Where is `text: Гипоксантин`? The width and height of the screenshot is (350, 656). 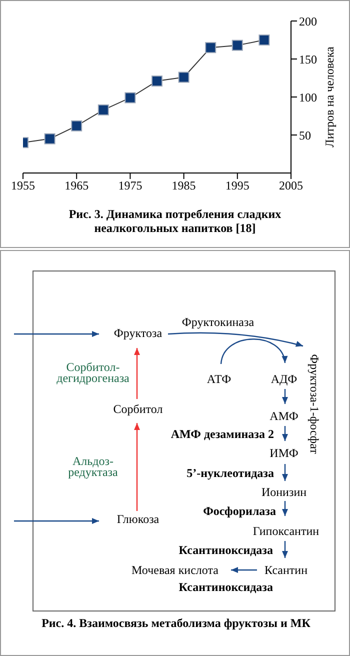
text: Гипоксантин is located at coordinates (286, 531).